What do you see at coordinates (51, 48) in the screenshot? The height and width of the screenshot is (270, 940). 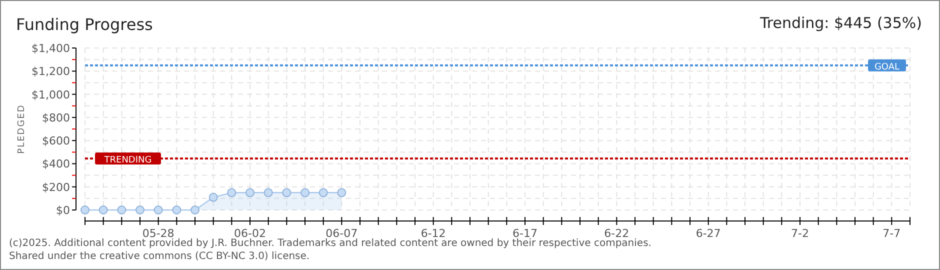 I see `y-tick-label: $1,400` at bounding box center [51, 48].